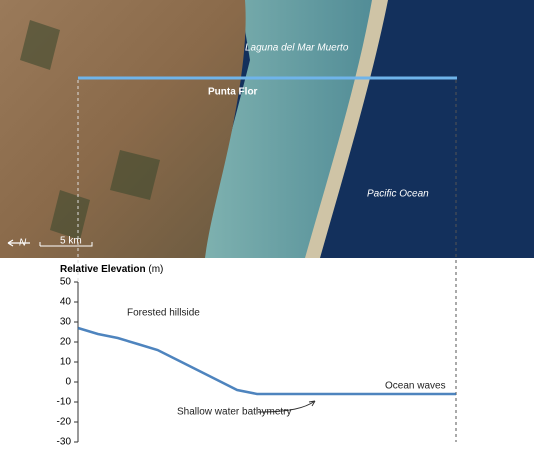 Image resolution: width=534 pixels, height=450 pixels. What do you see at coordinates (68, 382) in the screenshot?
I see `y-tick-label: 0` at bounding box center [68, 382].